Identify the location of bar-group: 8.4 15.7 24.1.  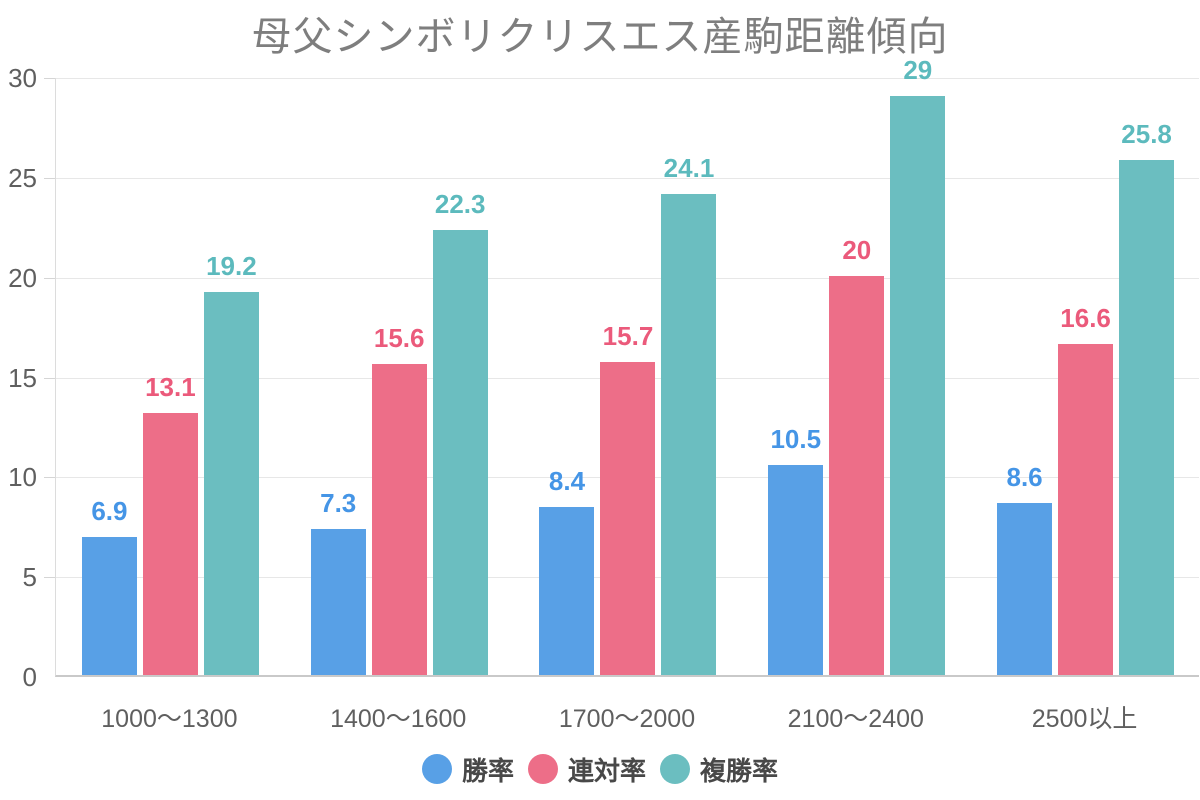
(628, 376).